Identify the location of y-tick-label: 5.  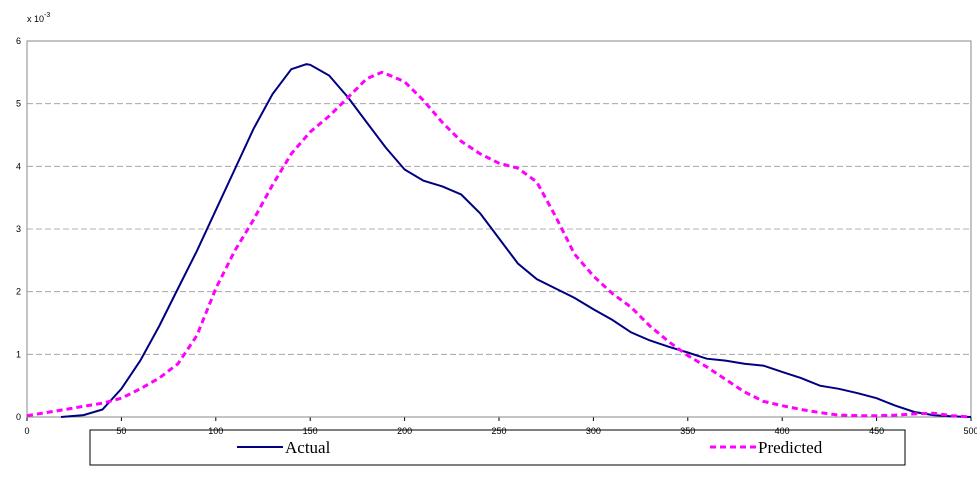
(18, 104).